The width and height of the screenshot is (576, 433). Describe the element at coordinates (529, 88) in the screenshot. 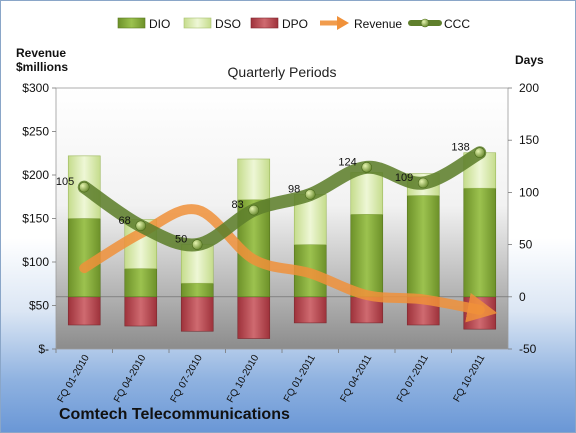

I see `right-tick-label: 200` at that location.